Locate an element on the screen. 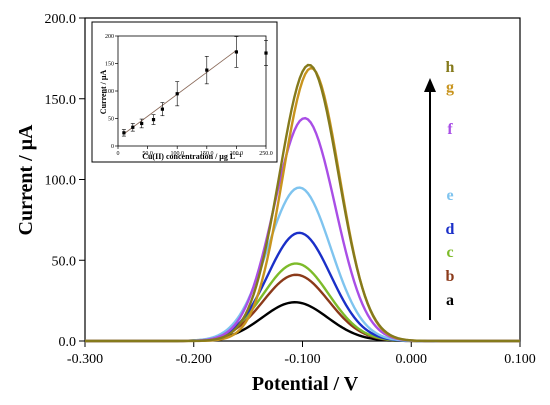 The height and width of the screenshot is (405, 550). inset-fit-line-group is located at coordinates (180, 92).